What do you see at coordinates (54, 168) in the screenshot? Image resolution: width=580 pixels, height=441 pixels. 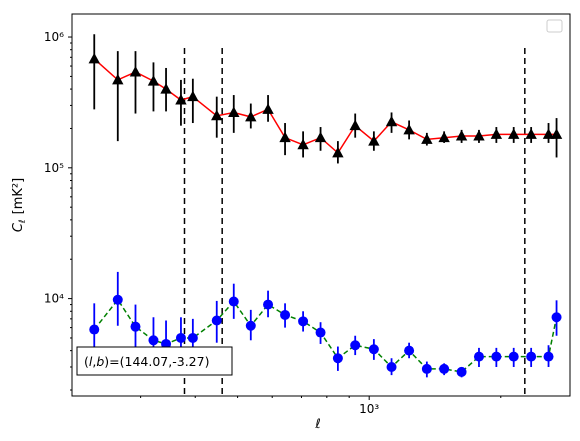 I see `y-tick-label: 10⁵` at bounding box center [54, 168].